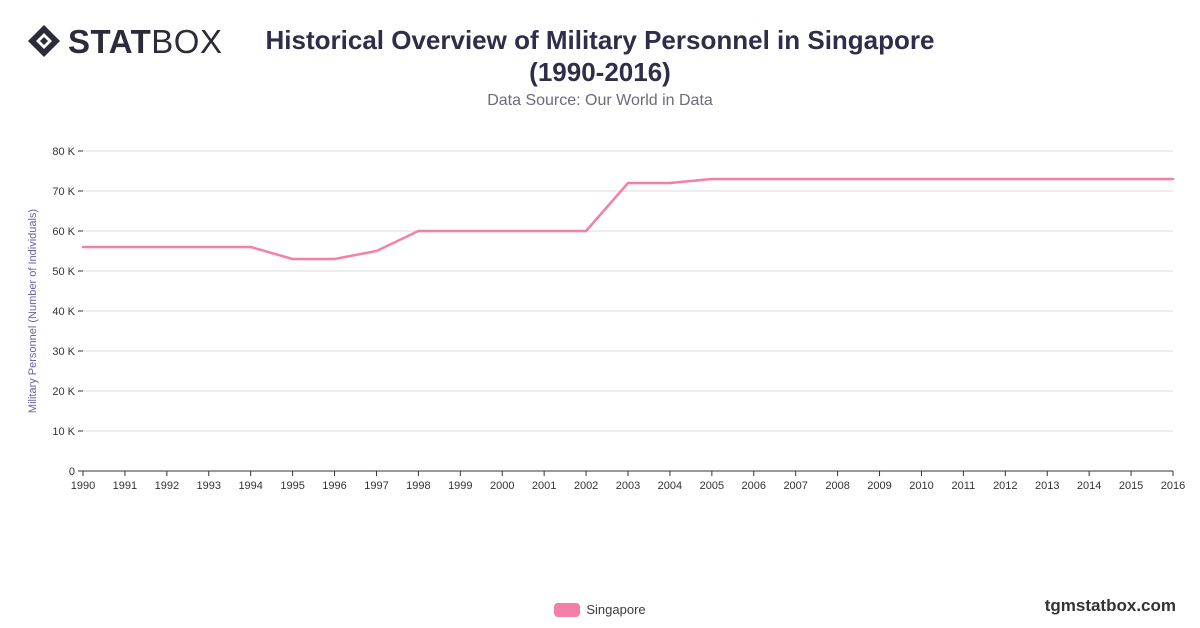  What do you see at coordinates (1005, 486) in the screenshot?
I see `x-tick-label: 2012` at bounding box center [1005, 486].